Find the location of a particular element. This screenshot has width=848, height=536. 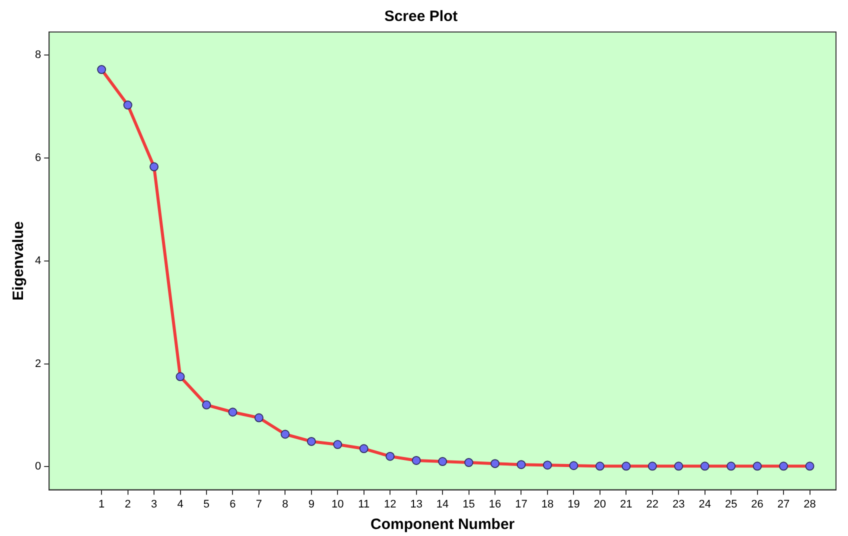

x-tick-label: 10 is located at coordinates (338, 504).